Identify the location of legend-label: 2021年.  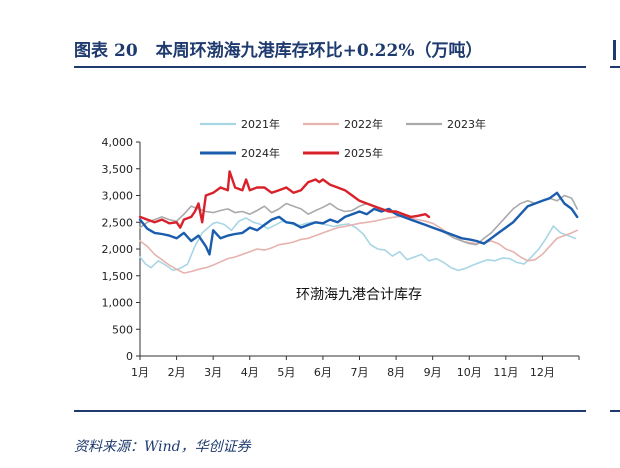
(260, 124).